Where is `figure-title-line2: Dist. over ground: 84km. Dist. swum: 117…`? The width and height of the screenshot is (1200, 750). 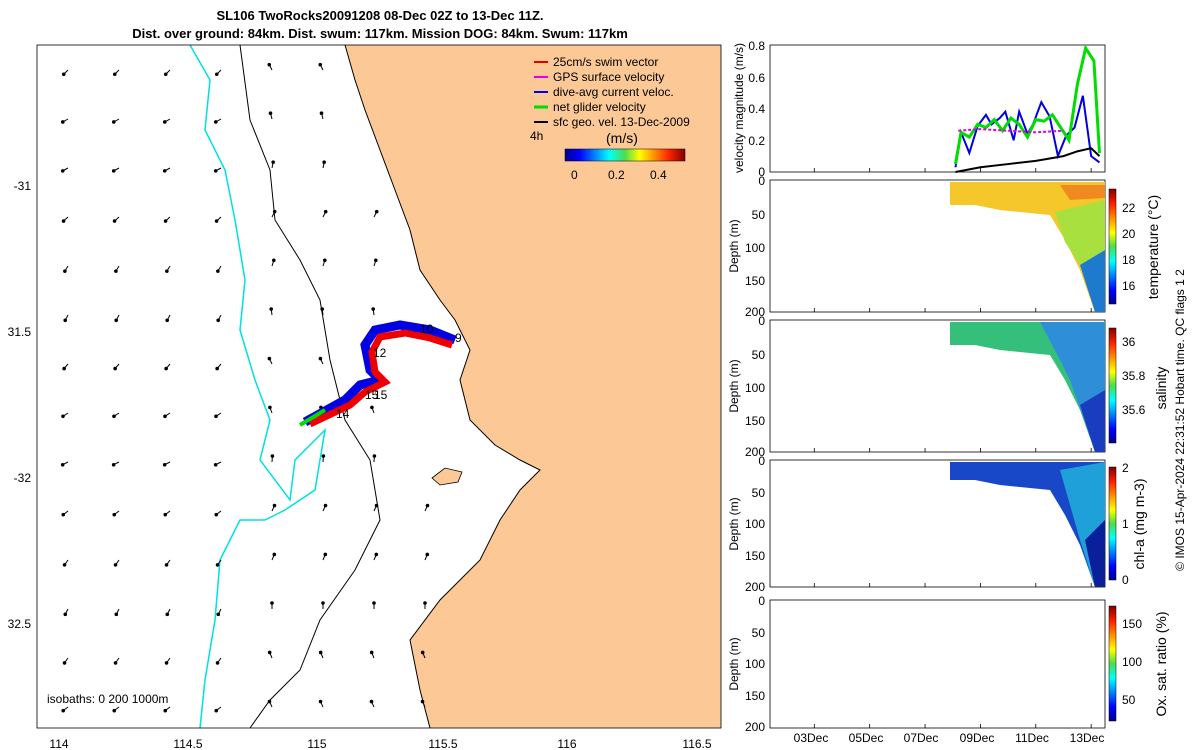 figure-title-line2: Dist. over ground: 84km. Dist. swum: 117… is located at coordinates (380, 33).